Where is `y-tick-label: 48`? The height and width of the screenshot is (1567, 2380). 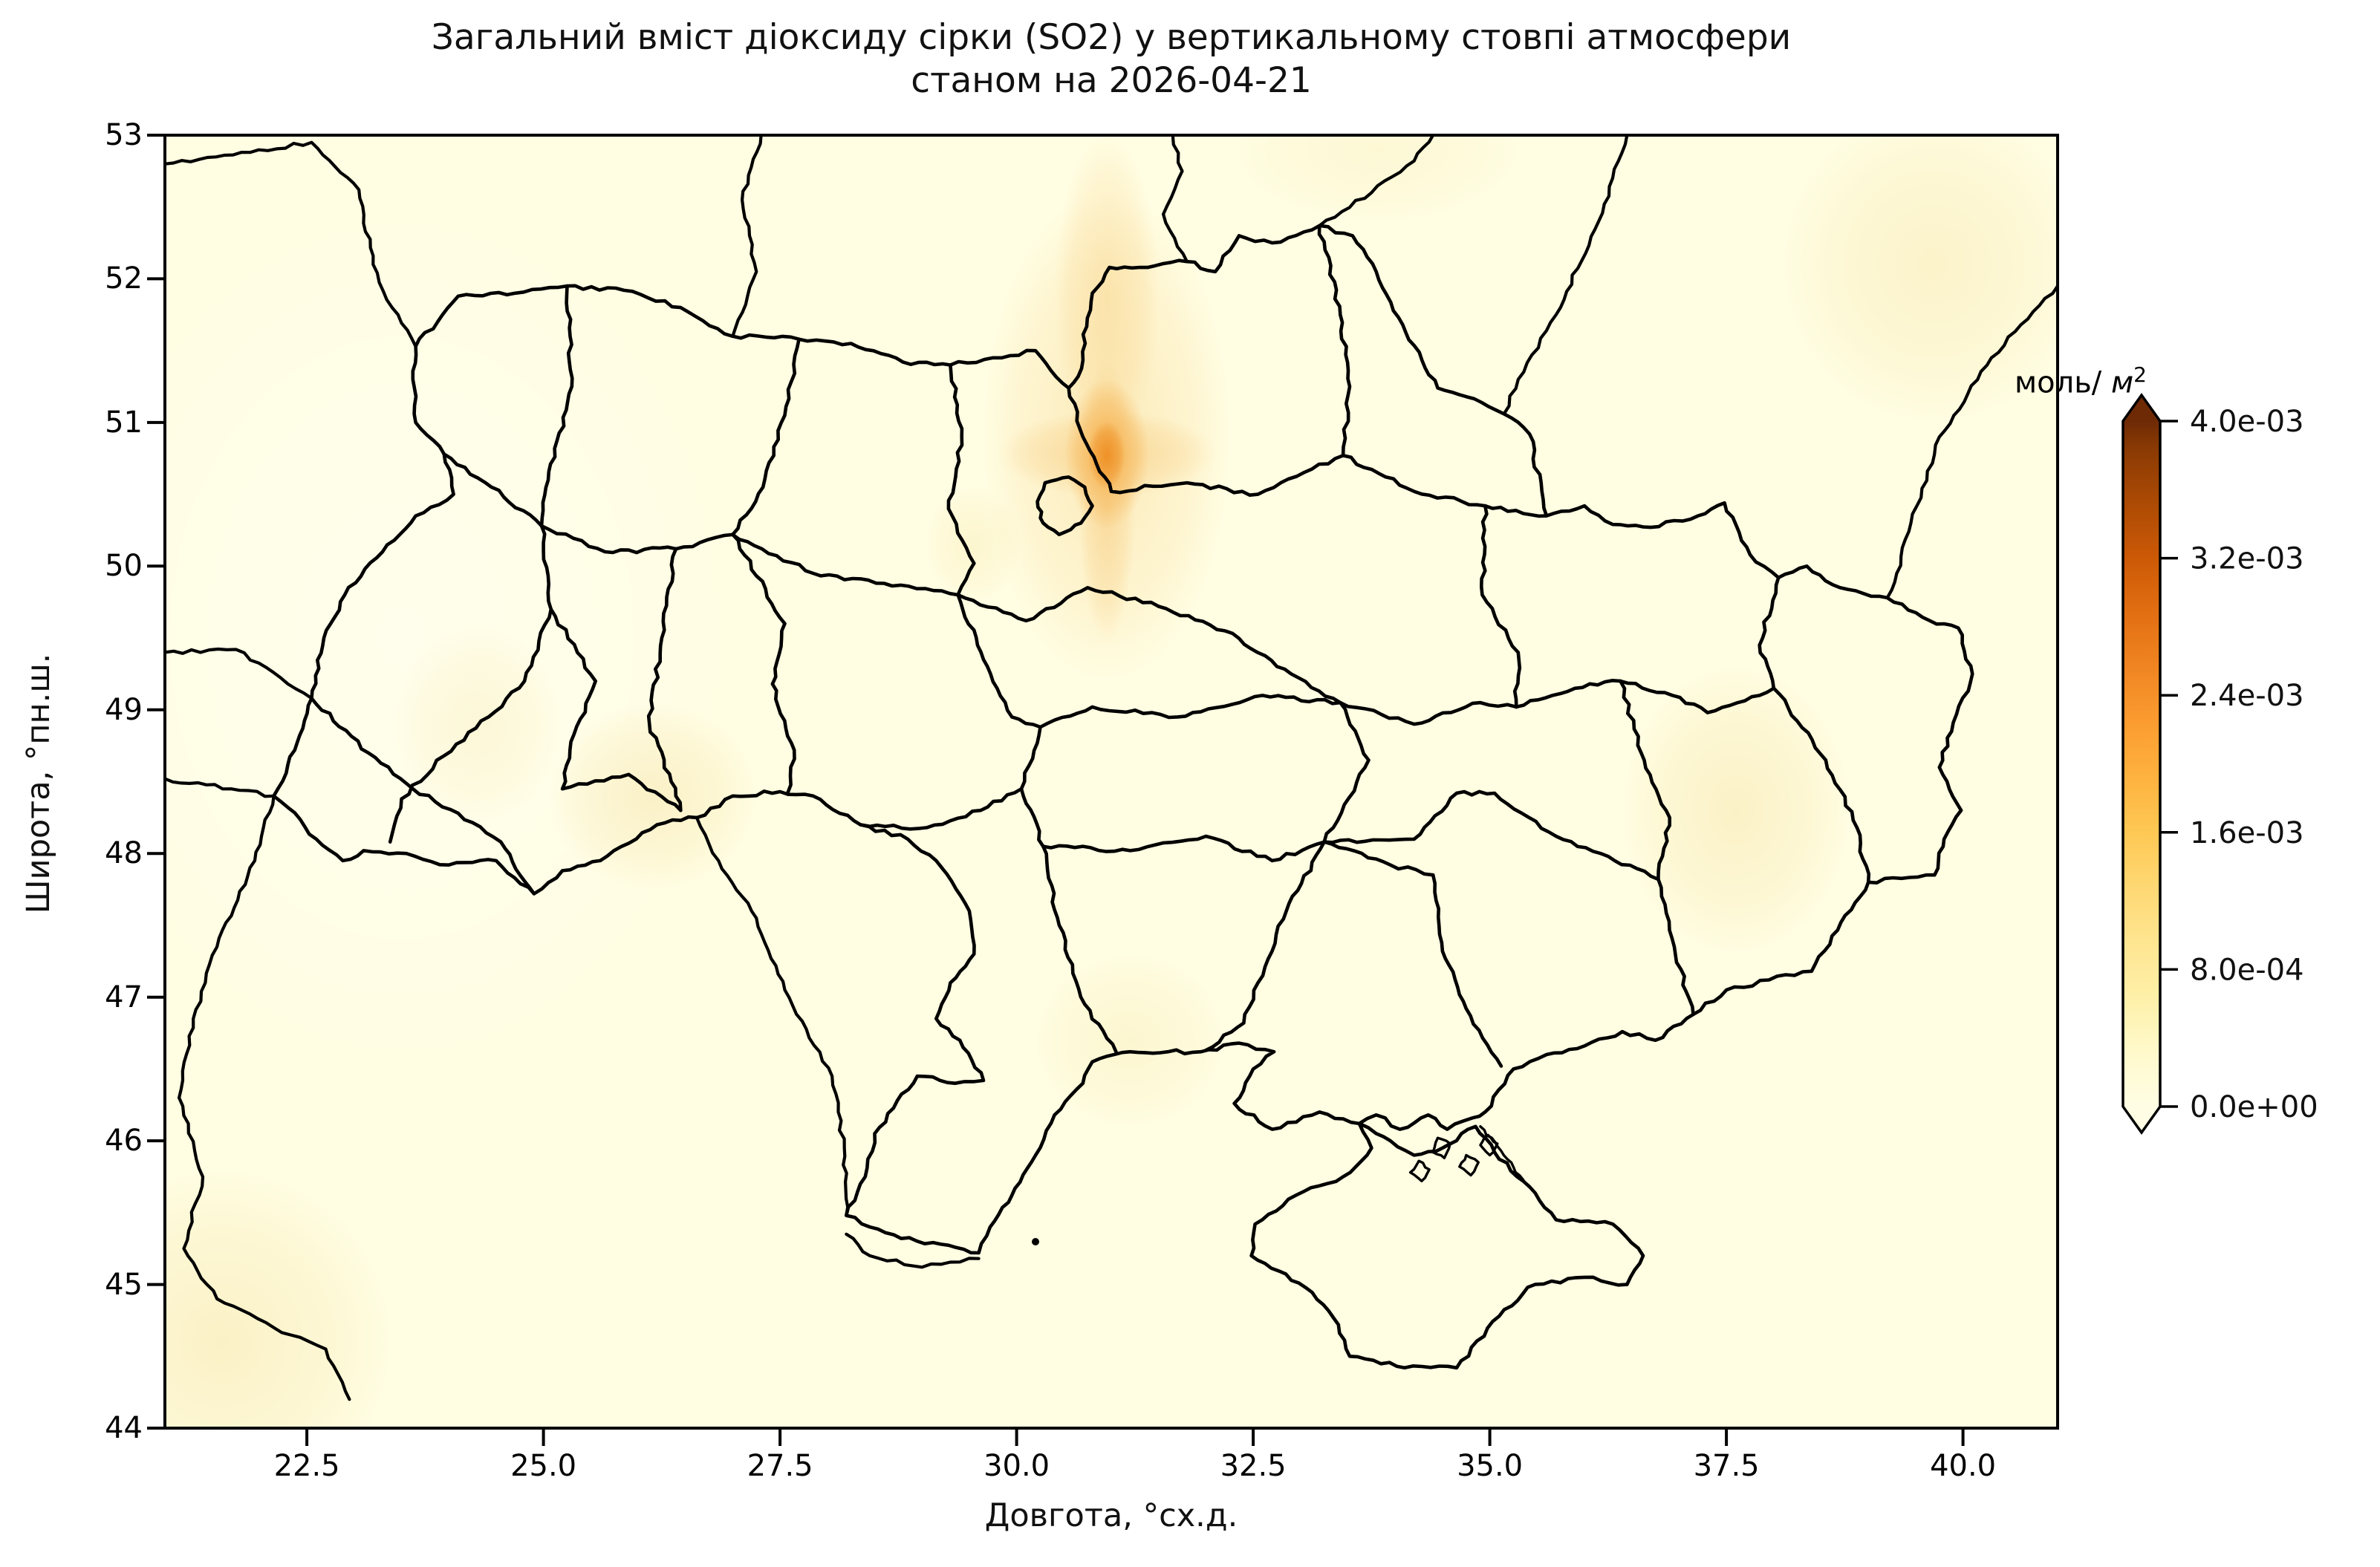
y-tick-label: 48 is located at coordinates (124, 853).